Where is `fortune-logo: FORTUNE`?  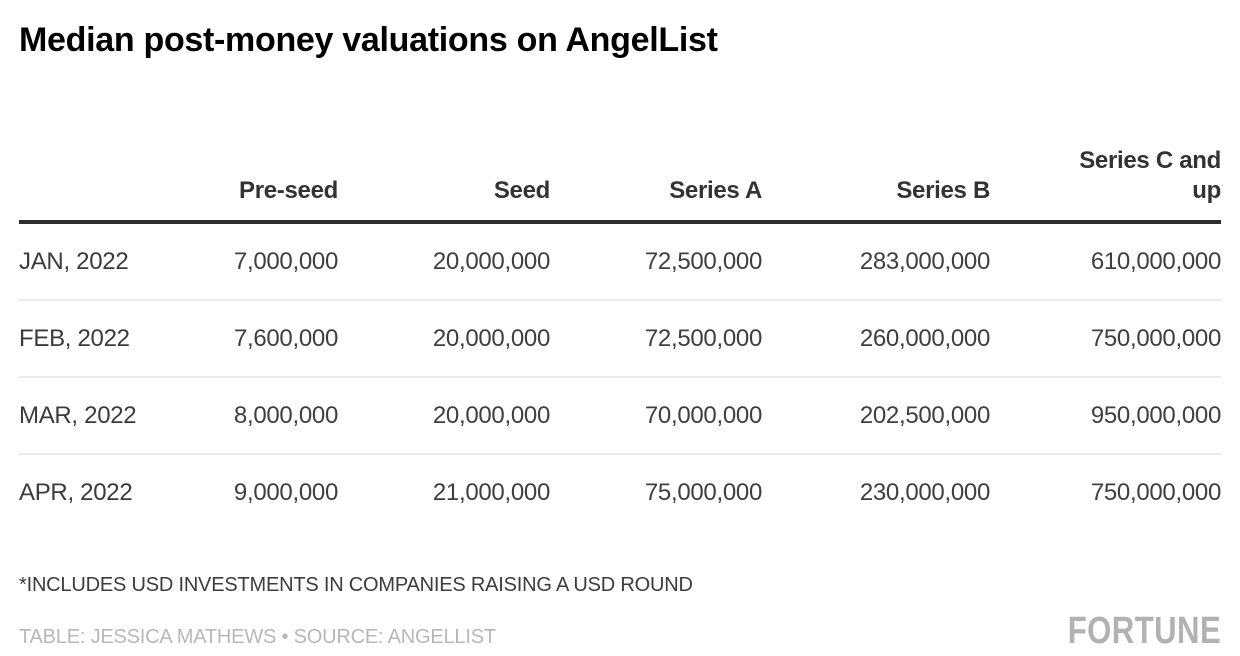 fortune-logo: FORTUNE is located at coordinates (1144, 631).